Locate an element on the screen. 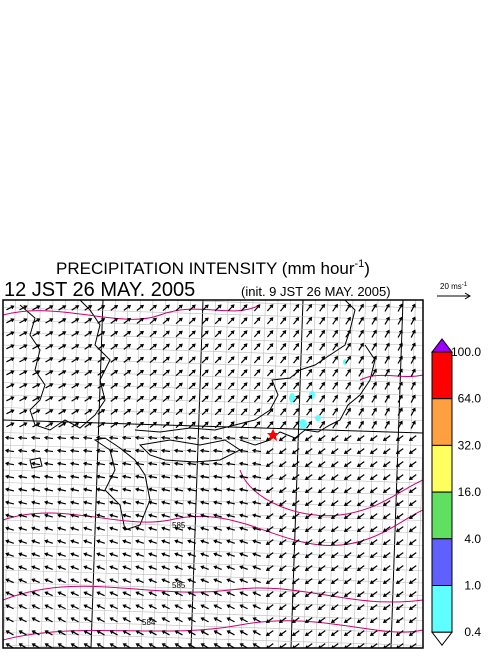 Image resolution: width=500 pixels, height=655 pixels. colorbar-label: 16.0 is located at coordinates (470, 492).